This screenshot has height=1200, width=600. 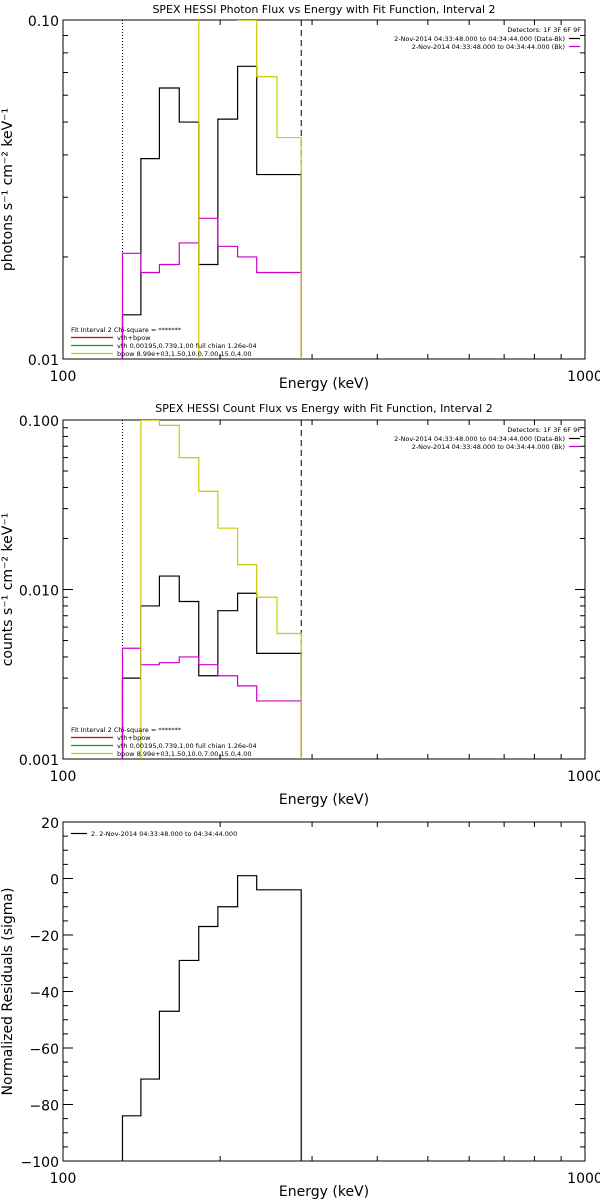 What do you see at coordinates (39, 761) in the screenshot?
I see `y-tick-label: 0.001` at bounding box center [39, 761].